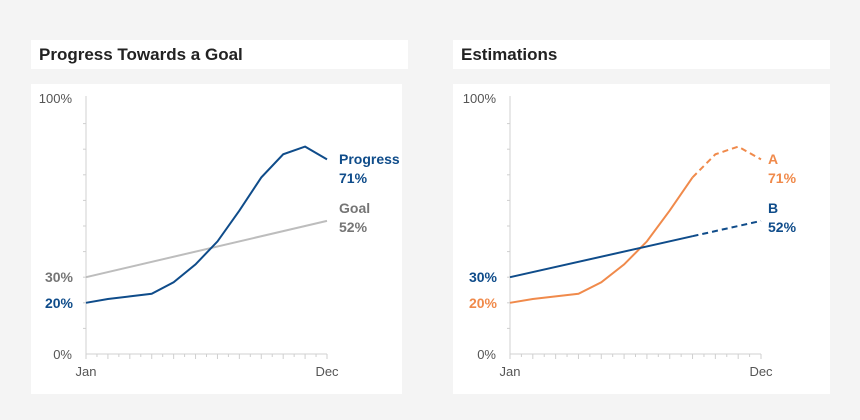  What do you see at coordinates (59, 303) in the screenshot?
I see `start-label-progress: 20%` at bounding box center [59, 303].